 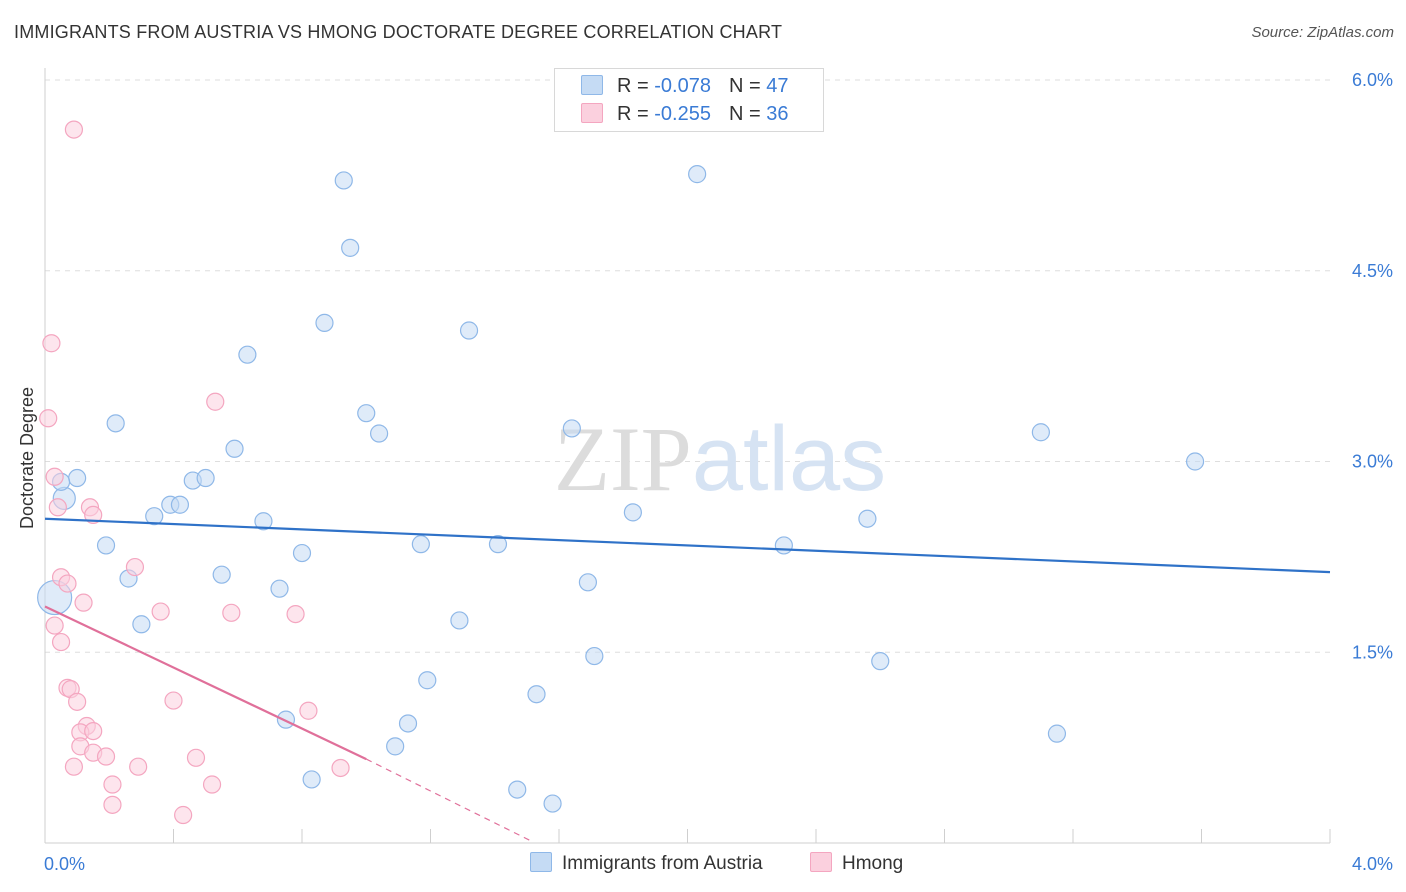 What do you see at coordinates (873, 863) in the screenshot?
I see `bottom-legend-label: Hmong` at bounding box center [873, 863].